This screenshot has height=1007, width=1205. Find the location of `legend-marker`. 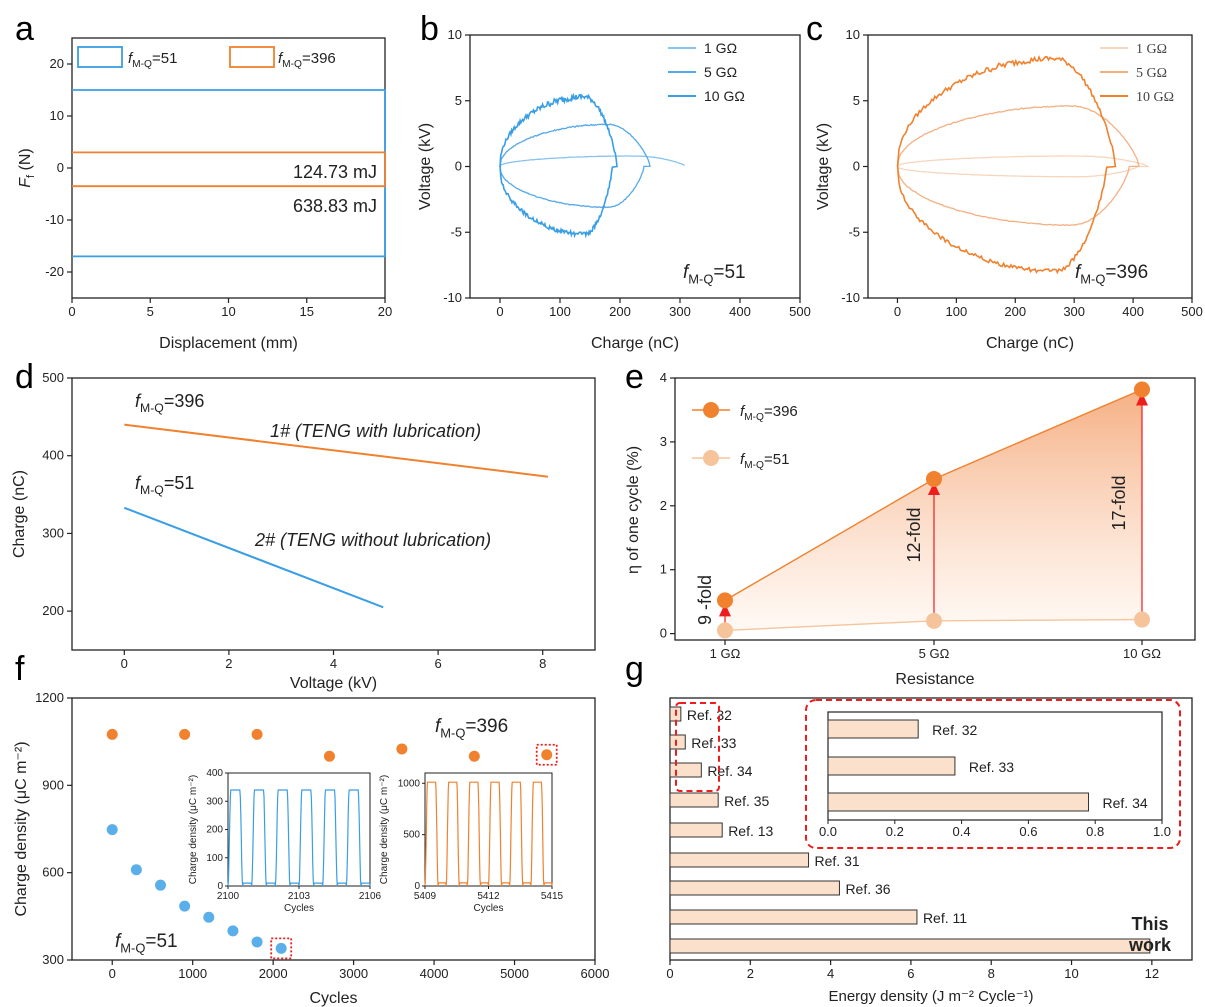

legend-marker is located at coordinates (711, 410).